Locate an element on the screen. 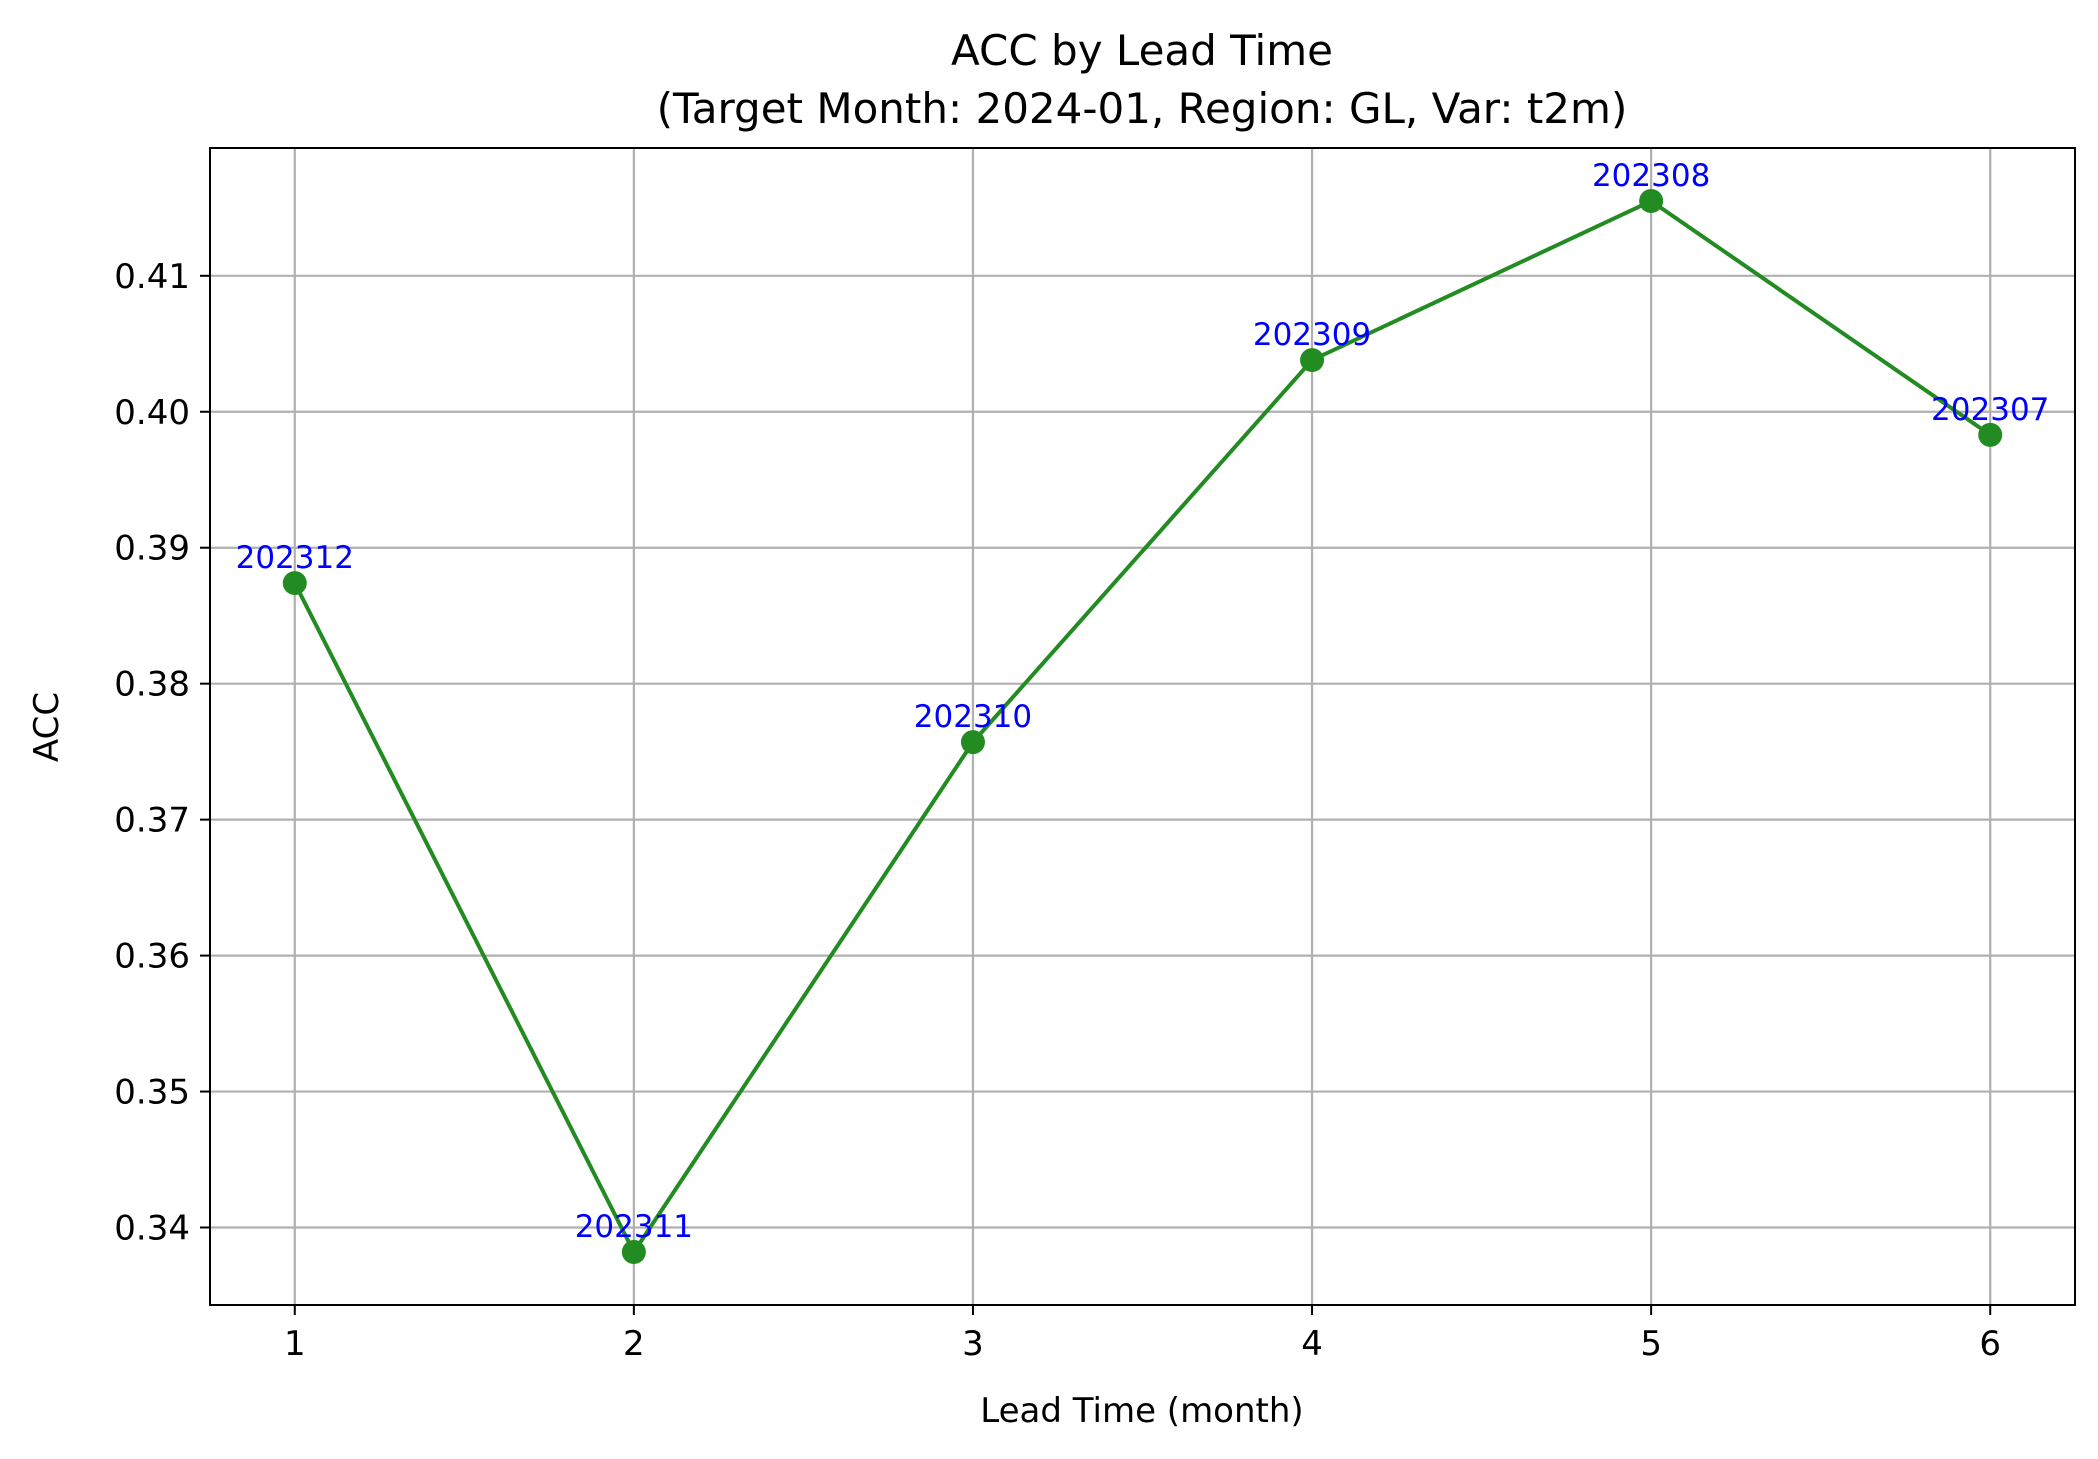 This screenshot has height=1459, width=2098. x-axis-label: Lead Time (month) is located at coordinates (1141, 1411).